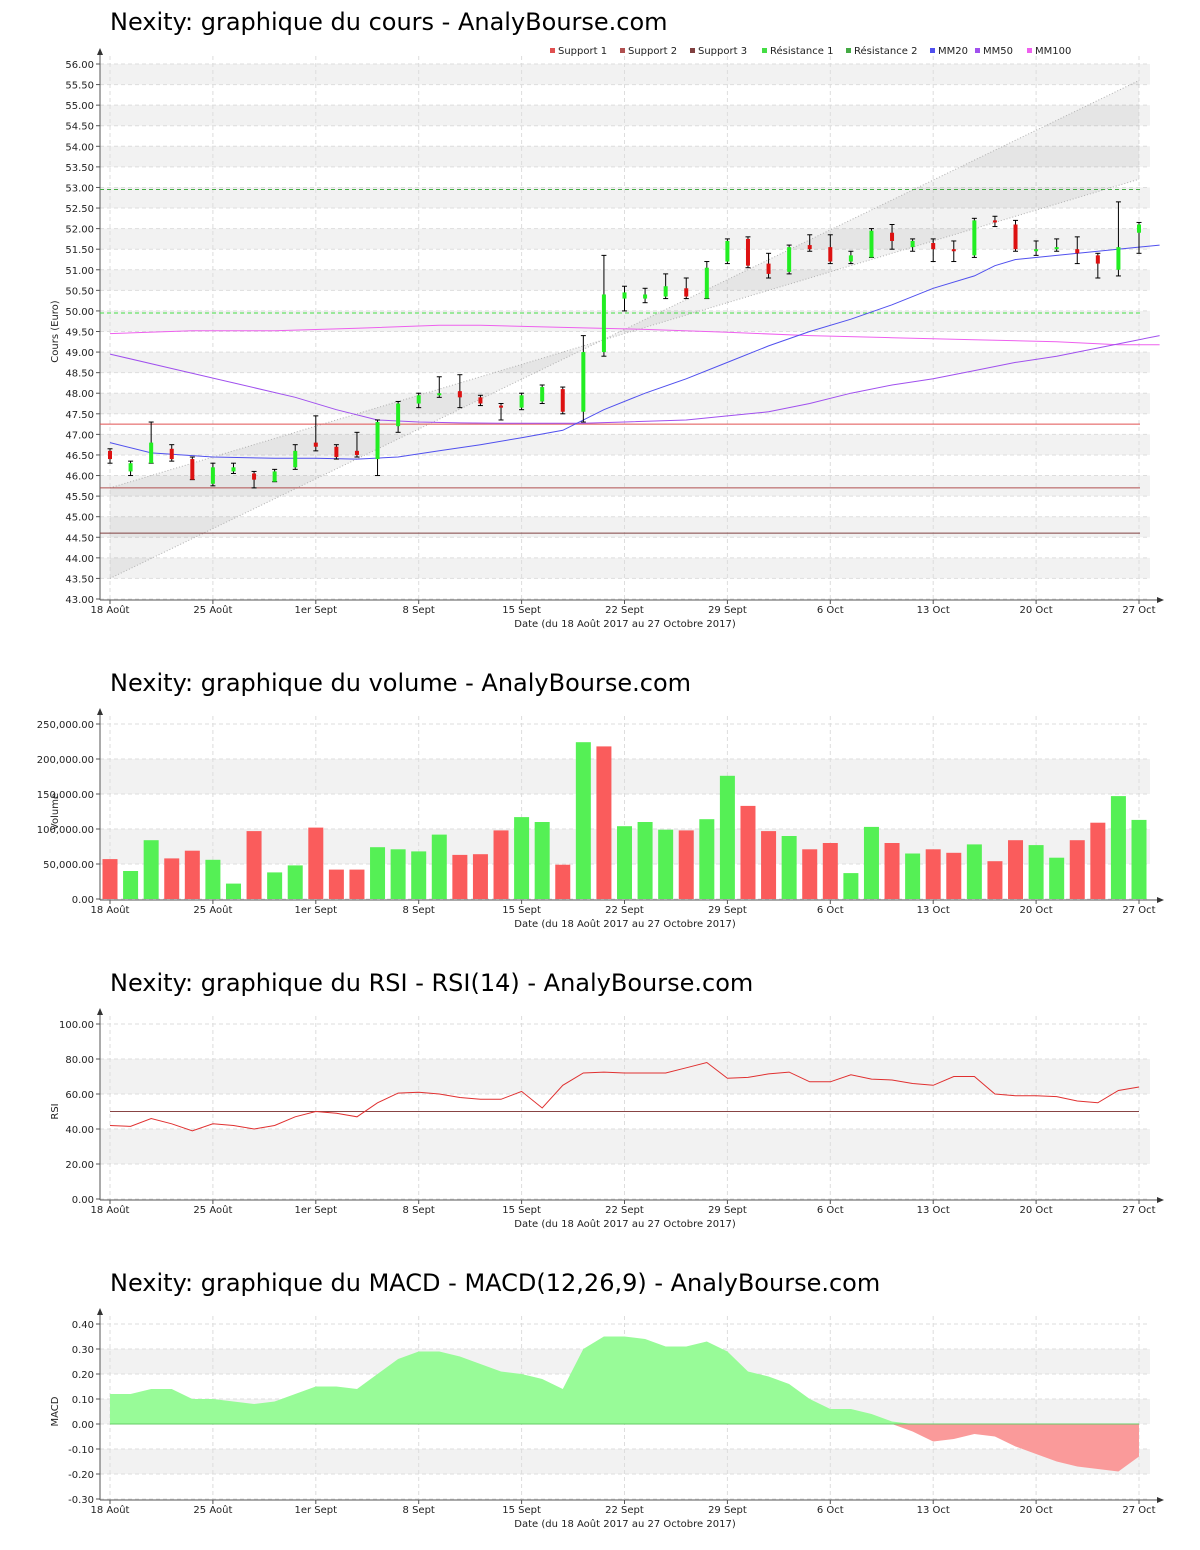 The height and width of the screenshot is (1550, 1200). I want to click on legend-label: Support 1, so click(582, 51).